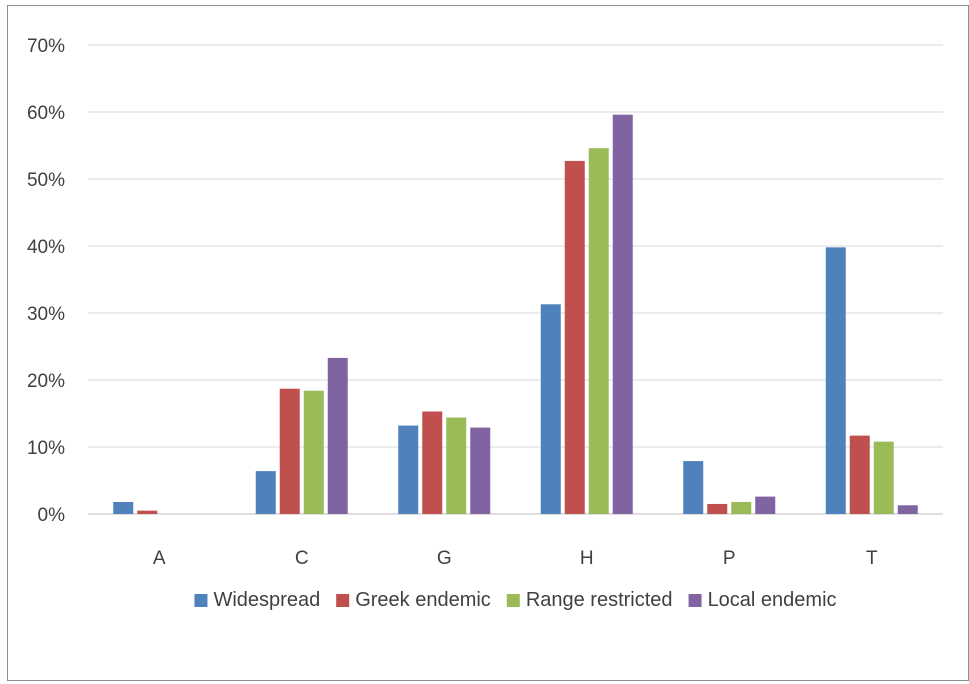 This screenshot has height=684, width=969. Describe the element at coordinates (772, 600) in the screenshot. I see `legend-label: Local endemic` at that location.